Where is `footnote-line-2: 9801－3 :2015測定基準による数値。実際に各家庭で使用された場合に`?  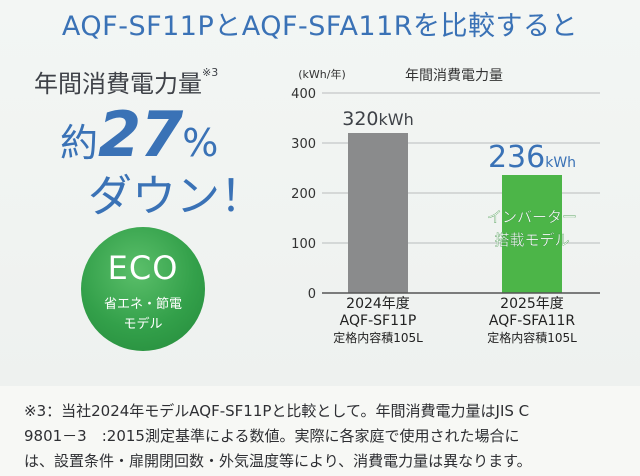 footnote-line-2: 9801－3 :2015測定基準による数値。実際に各家庭で使用された場合に is located at coordinates (272, 436).